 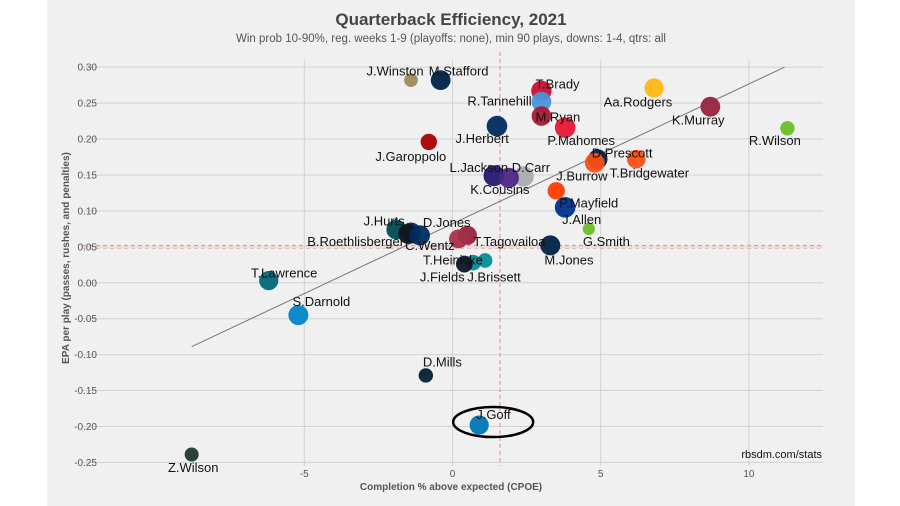 I want to click on y-tick-label: 0.10, so click(x=88, y=211).